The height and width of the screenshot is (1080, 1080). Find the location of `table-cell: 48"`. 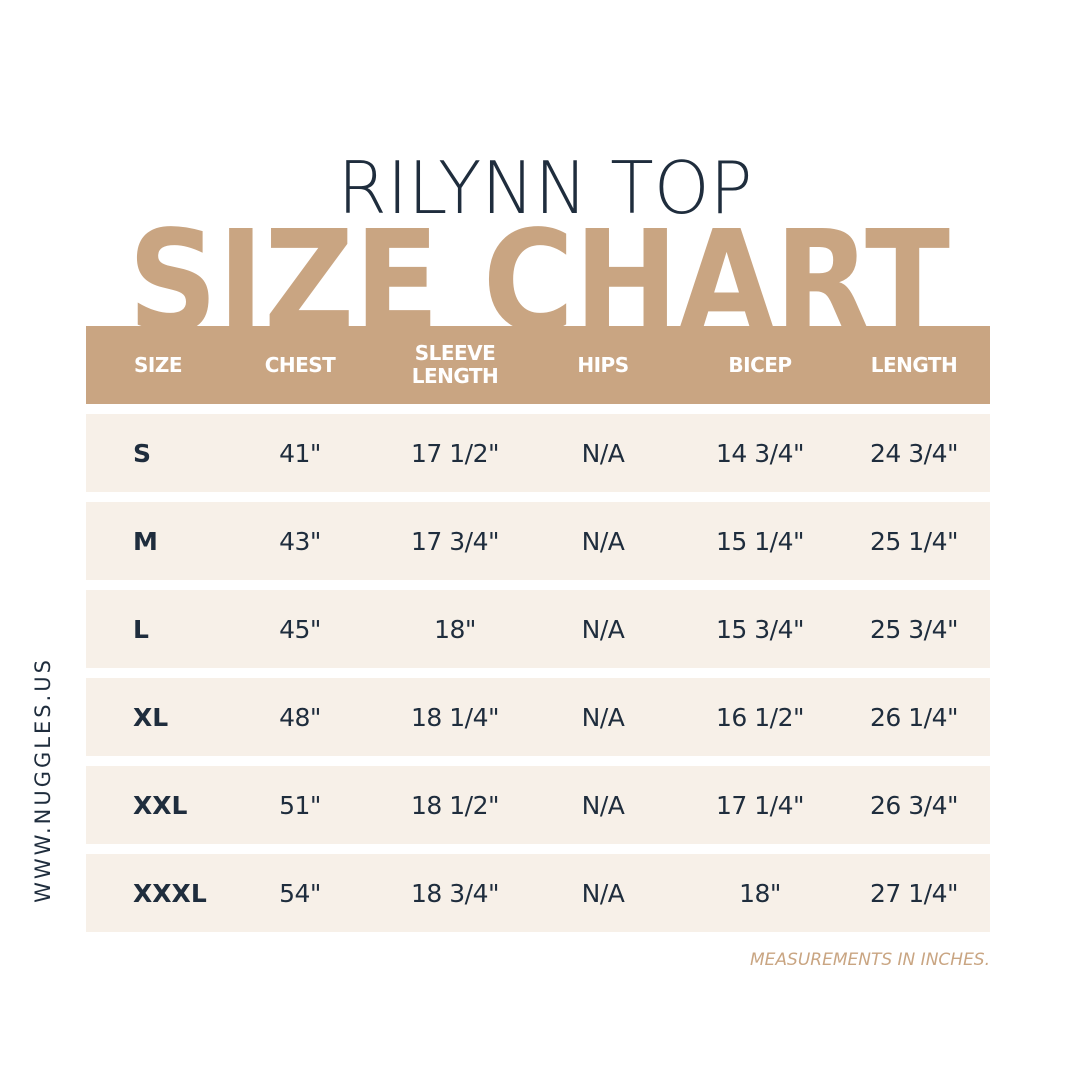

table-cell: 48" is located at coordinates (300, 717).